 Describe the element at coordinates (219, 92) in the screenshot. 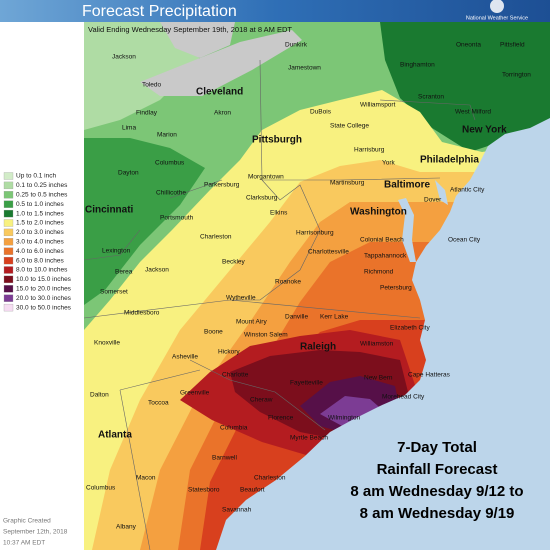

I see `city-label: Cleveland` at that location.